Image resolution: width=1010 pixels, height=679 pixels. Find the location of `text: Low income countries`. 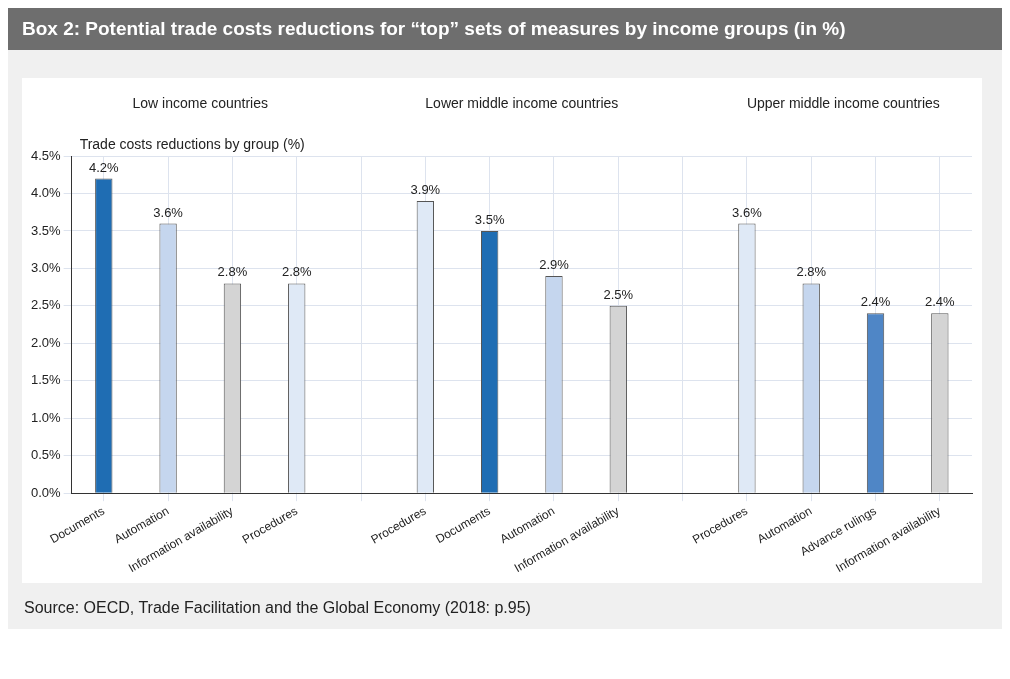

text: Low income countries is located at coordinates (200, 102).